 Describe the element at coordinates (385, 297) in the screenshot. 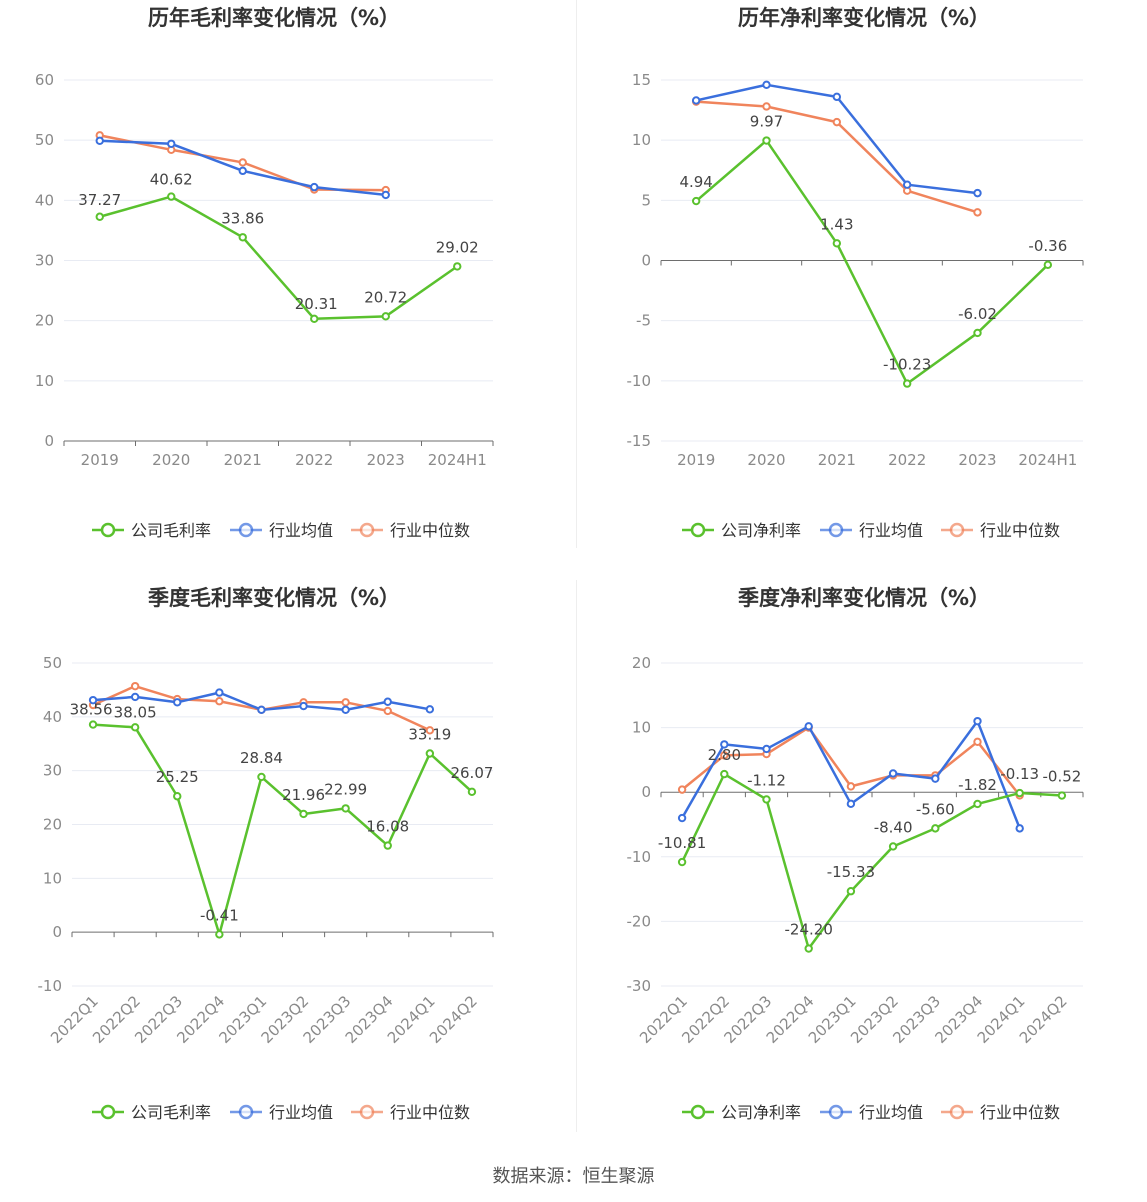

I see `company-data-label: 20.72` at that location.